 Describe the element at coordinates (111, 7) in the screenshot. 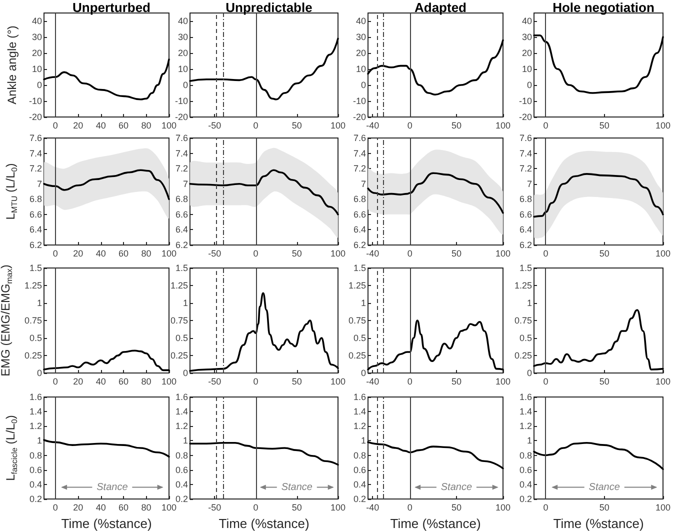

I see `chart-title: Unperturbed` at that location.